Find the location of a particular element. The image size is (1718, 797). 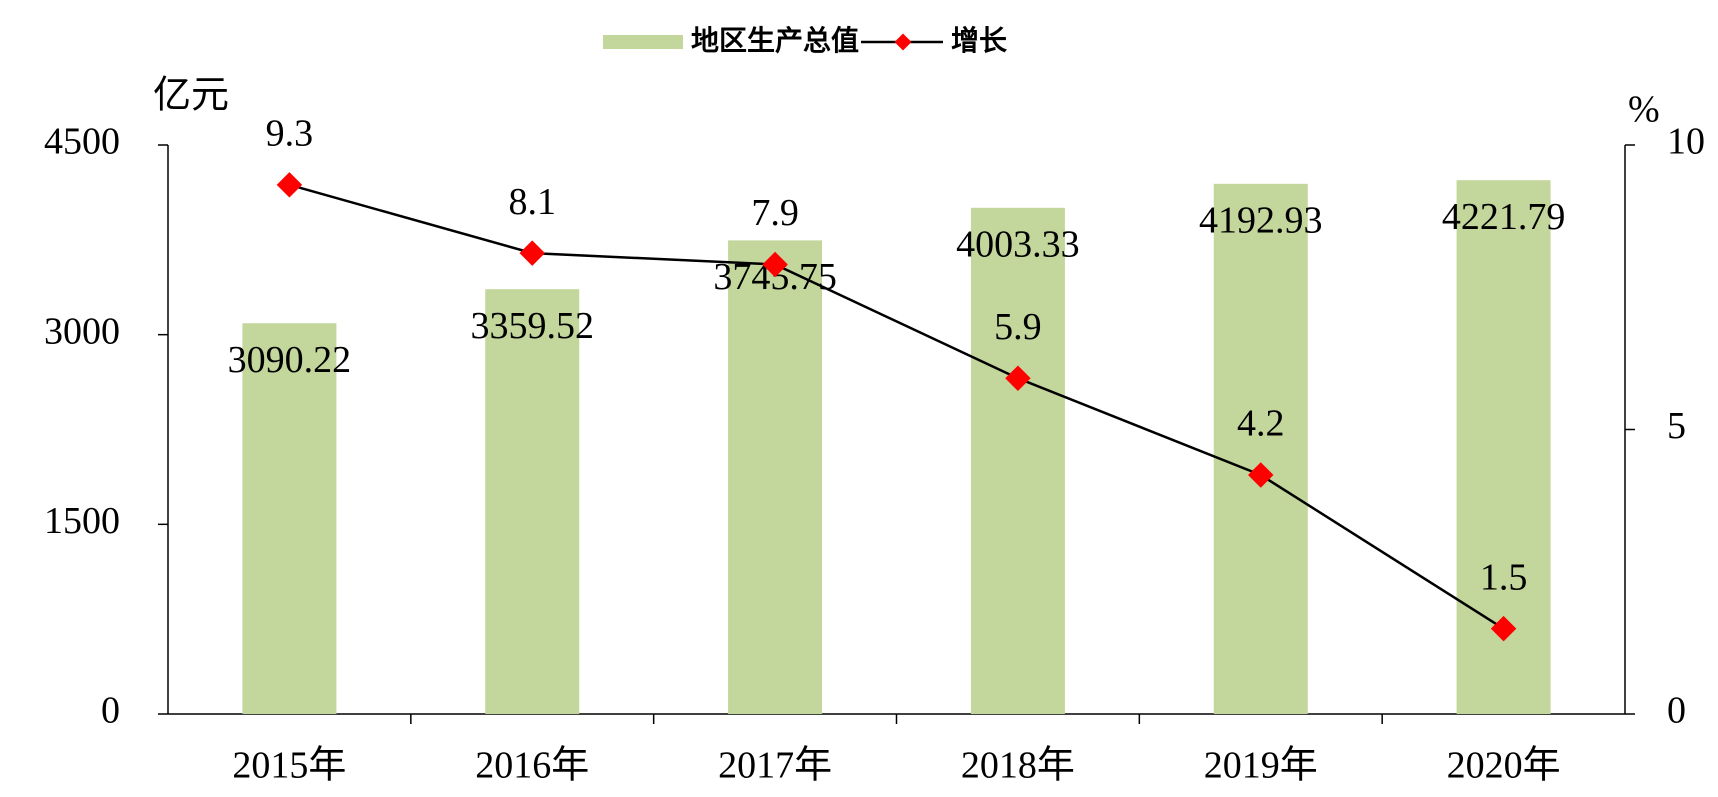

legend-label: 地区生产总值 is located at coordinates (775, 40).